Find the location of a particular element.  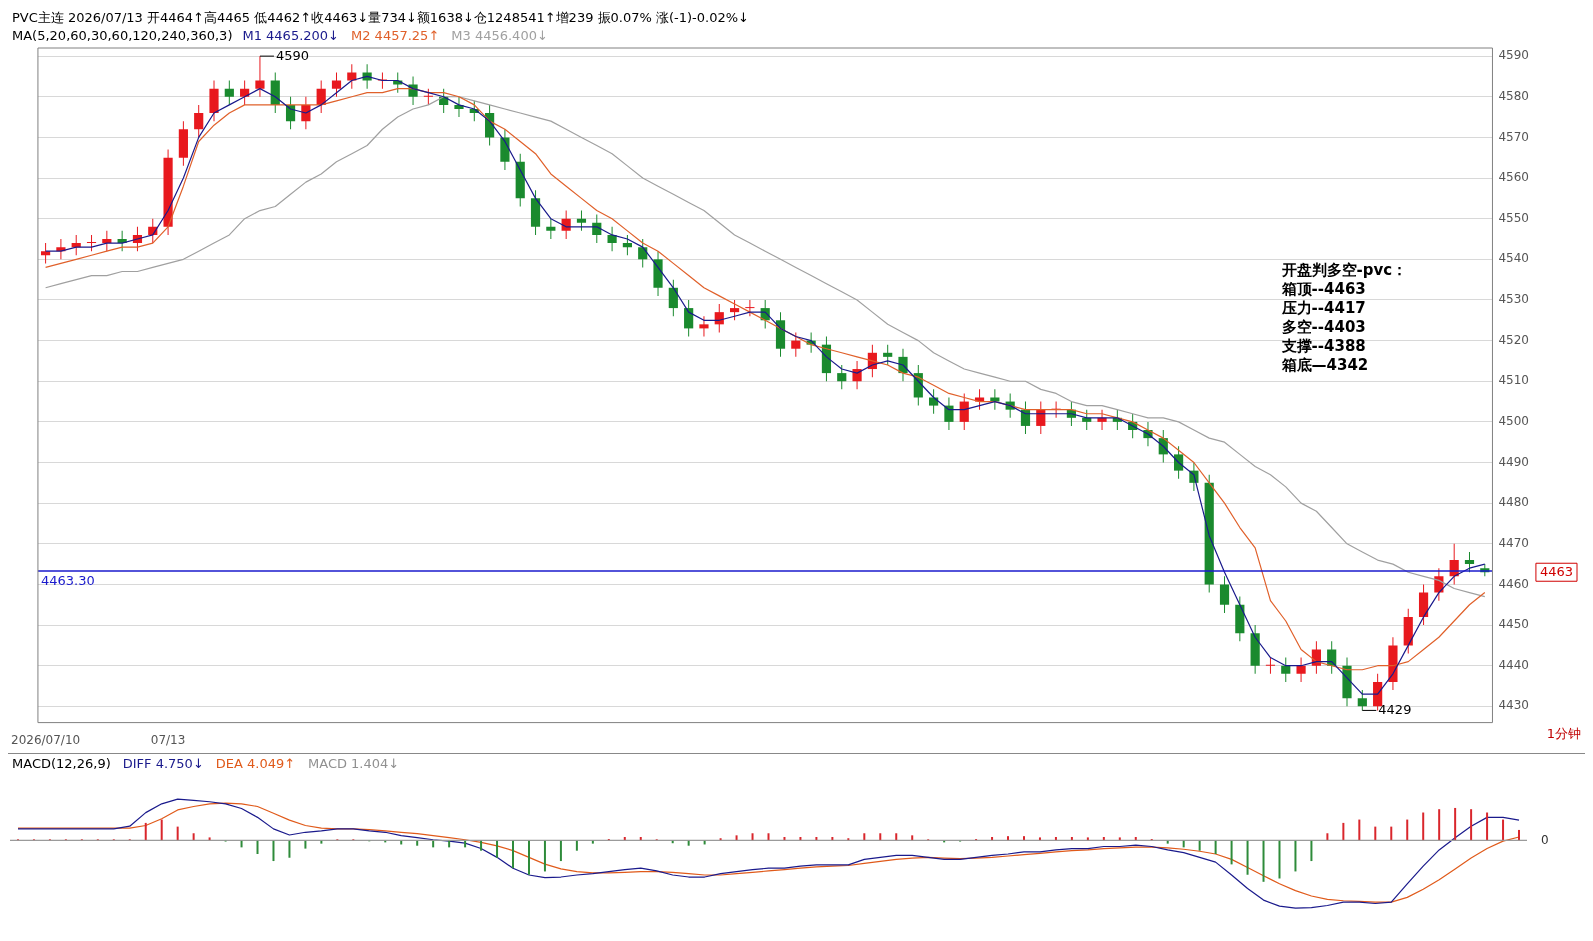

x-tick-label: 2026/07/10 is located at coordinates (46, 739).